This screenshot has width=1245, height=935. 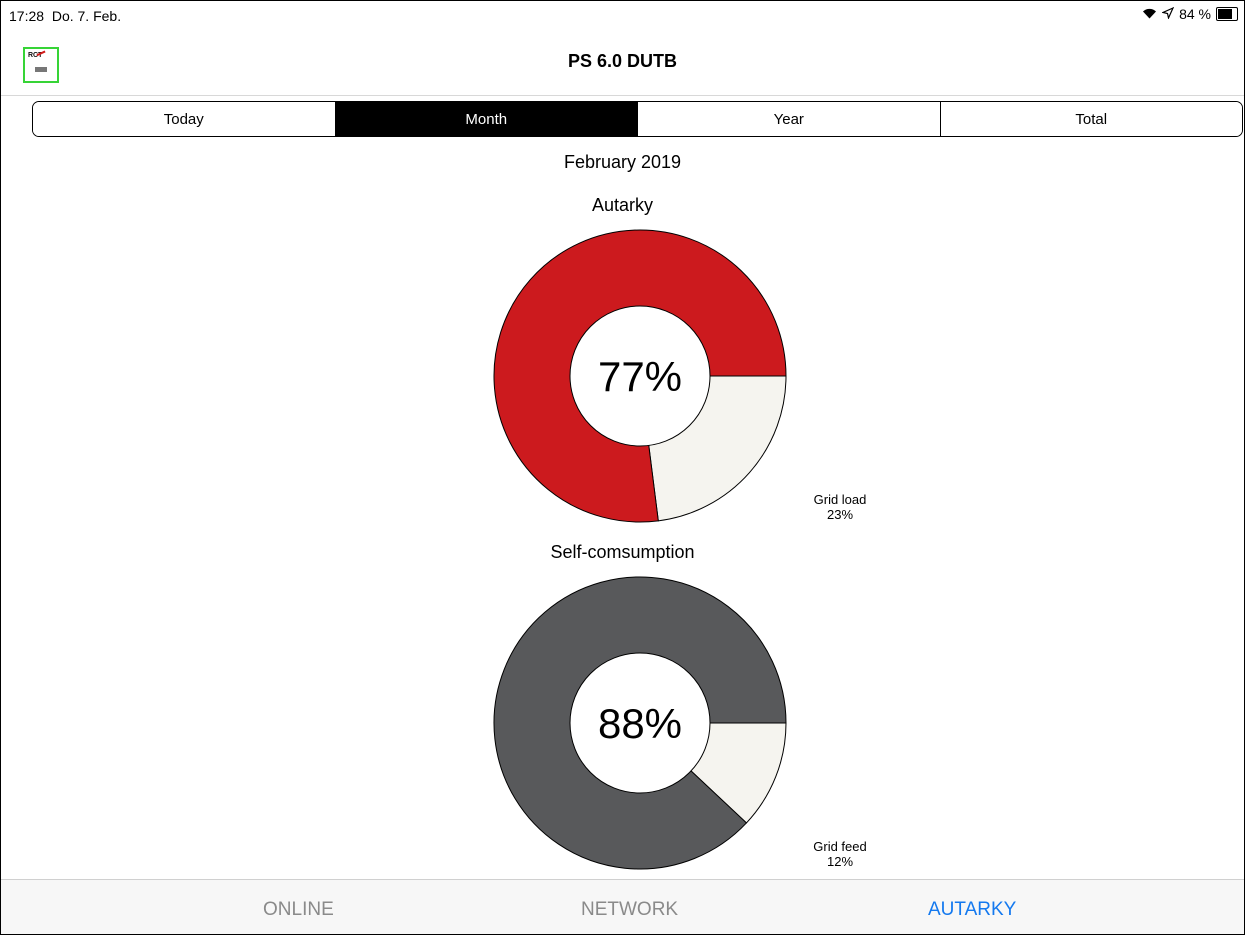 I want to click on grid-feed-annotation: Grid feed 12%, so click(x=840, y=854).